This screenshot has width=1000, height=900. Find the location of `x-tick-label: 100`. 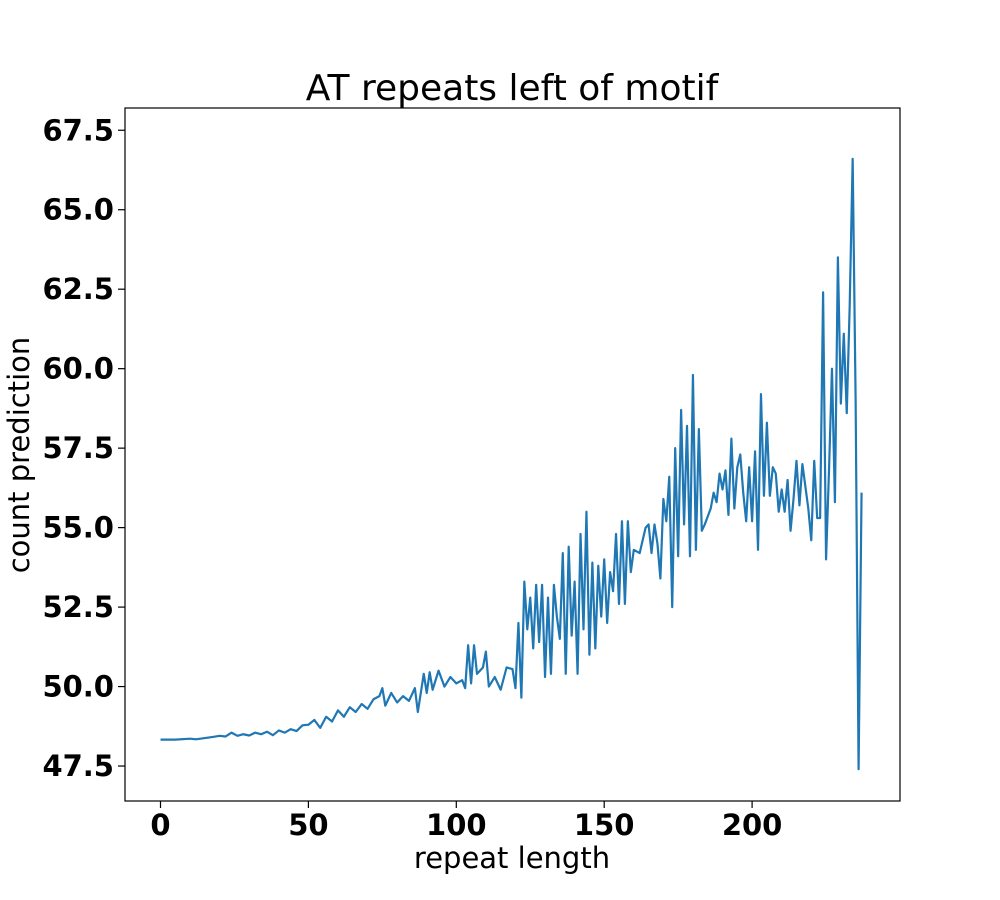

x-tick-label: 100 is located at coordinates (456, 825).